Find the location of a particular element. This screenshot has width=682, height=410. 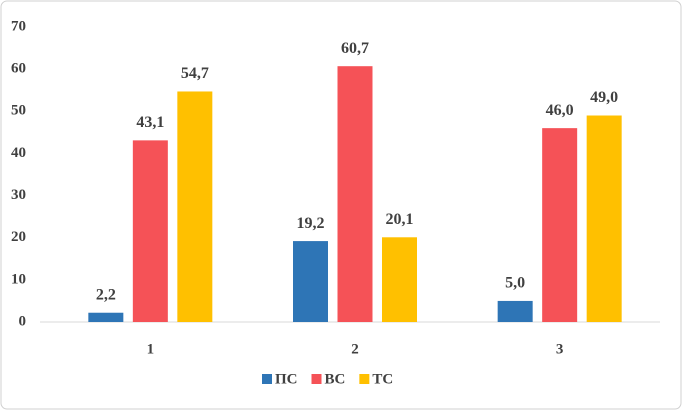

value-label: 46,0 is located at coordinates (560, 110).